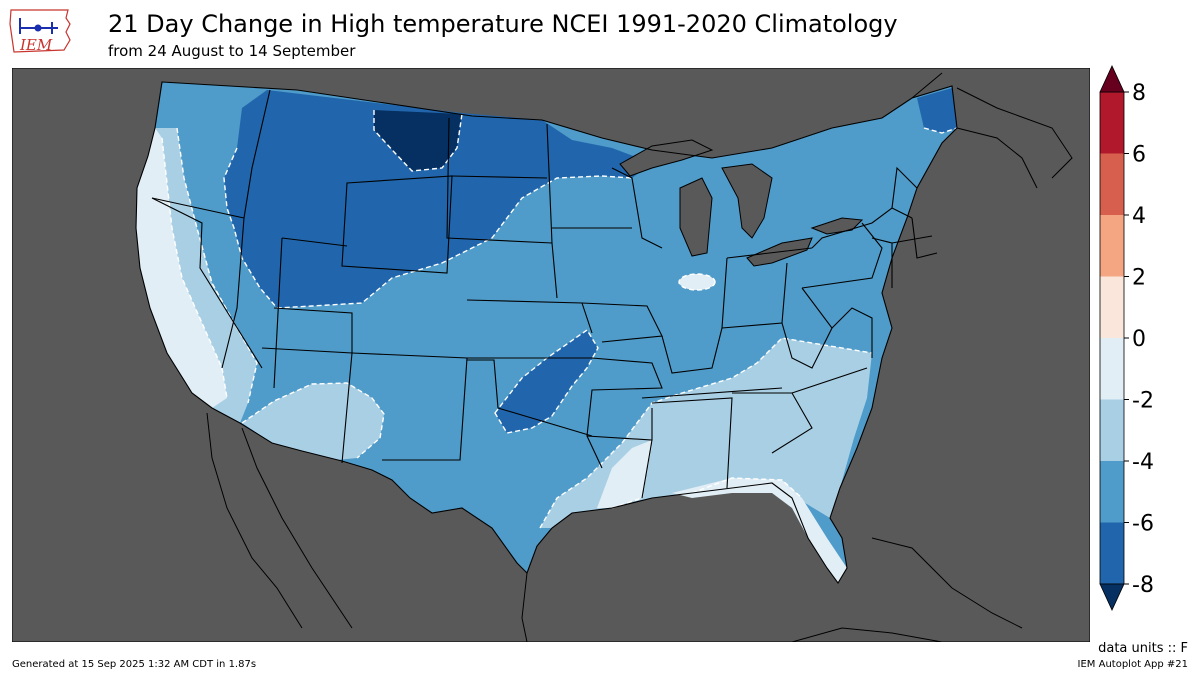 The width and height of the screenshot is (1200, 675). What do you see at coordinates (1143, 585) in the screenshot?
I see `colorbar-tick-label: -8` at bounding box center [1143, 585].